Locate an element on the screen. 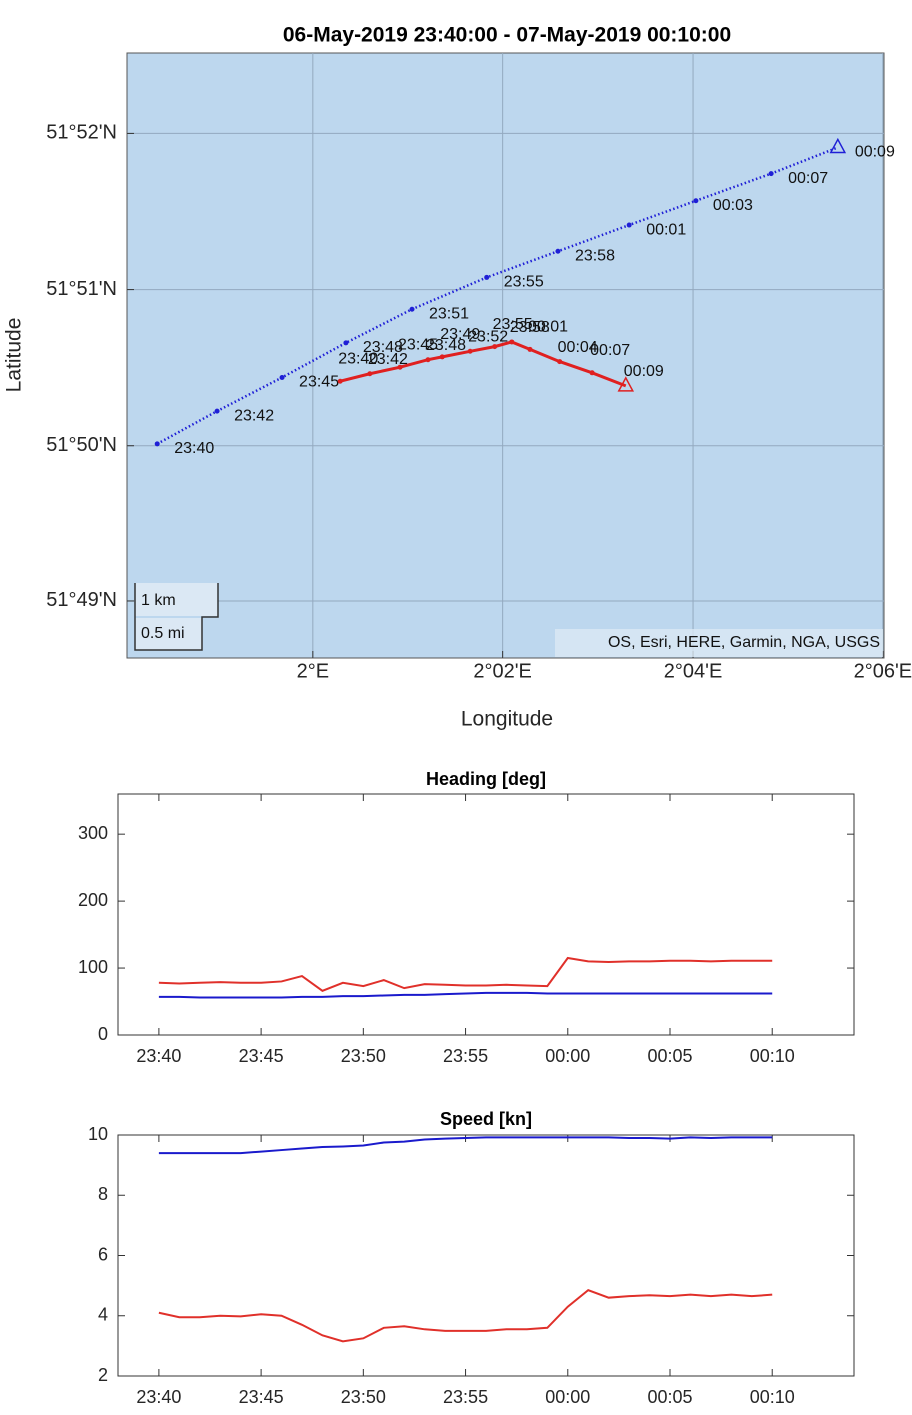  y-tick-label: 51°50'N is located at coordinates (81, 445).